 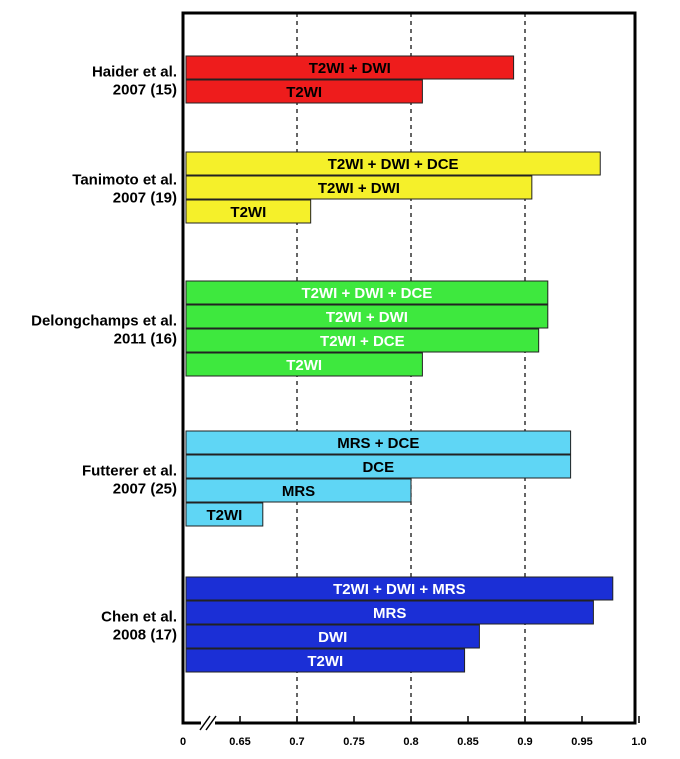 What do you see at coordinates (124, 180) in the screenshot?
I see `study-name: Tanimoto et al.` at bounding box center [124, 180].